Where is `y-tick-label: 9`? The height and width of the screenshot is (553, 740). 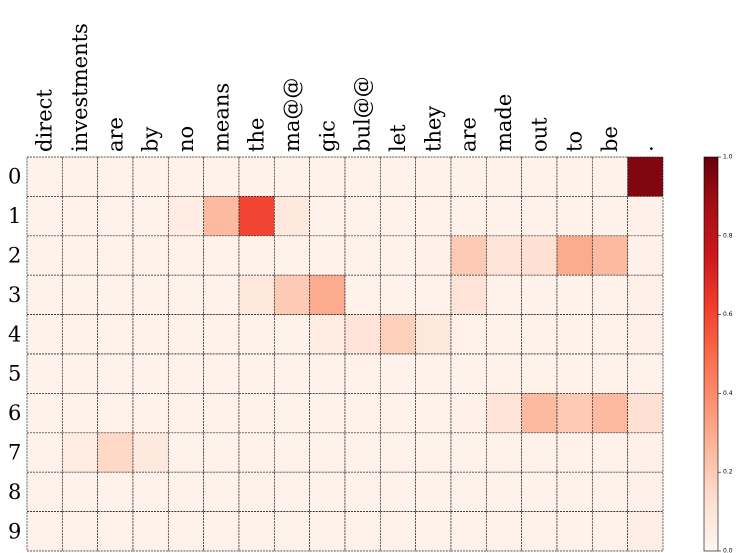 y-tick-label: 9 is located at coordinates (14, 531).